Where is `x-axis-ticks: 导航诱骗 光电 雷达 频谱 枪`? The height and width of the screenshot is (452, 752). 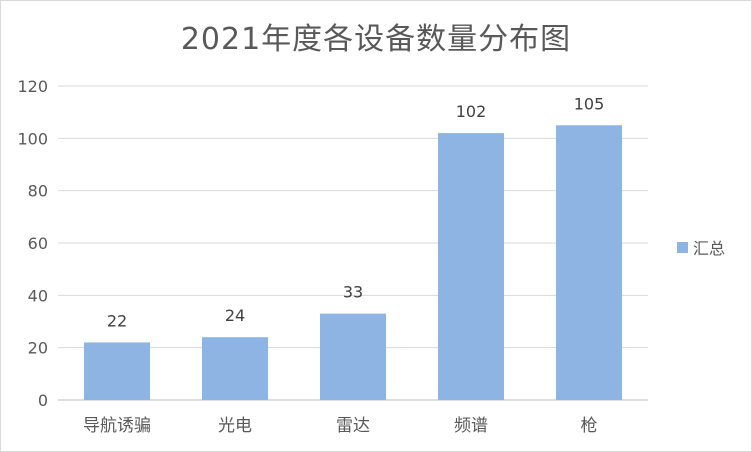 x-axis-ticks: 导航诱骗 光电 雷达 频谱 枪 is located at coordinates (340, 426).